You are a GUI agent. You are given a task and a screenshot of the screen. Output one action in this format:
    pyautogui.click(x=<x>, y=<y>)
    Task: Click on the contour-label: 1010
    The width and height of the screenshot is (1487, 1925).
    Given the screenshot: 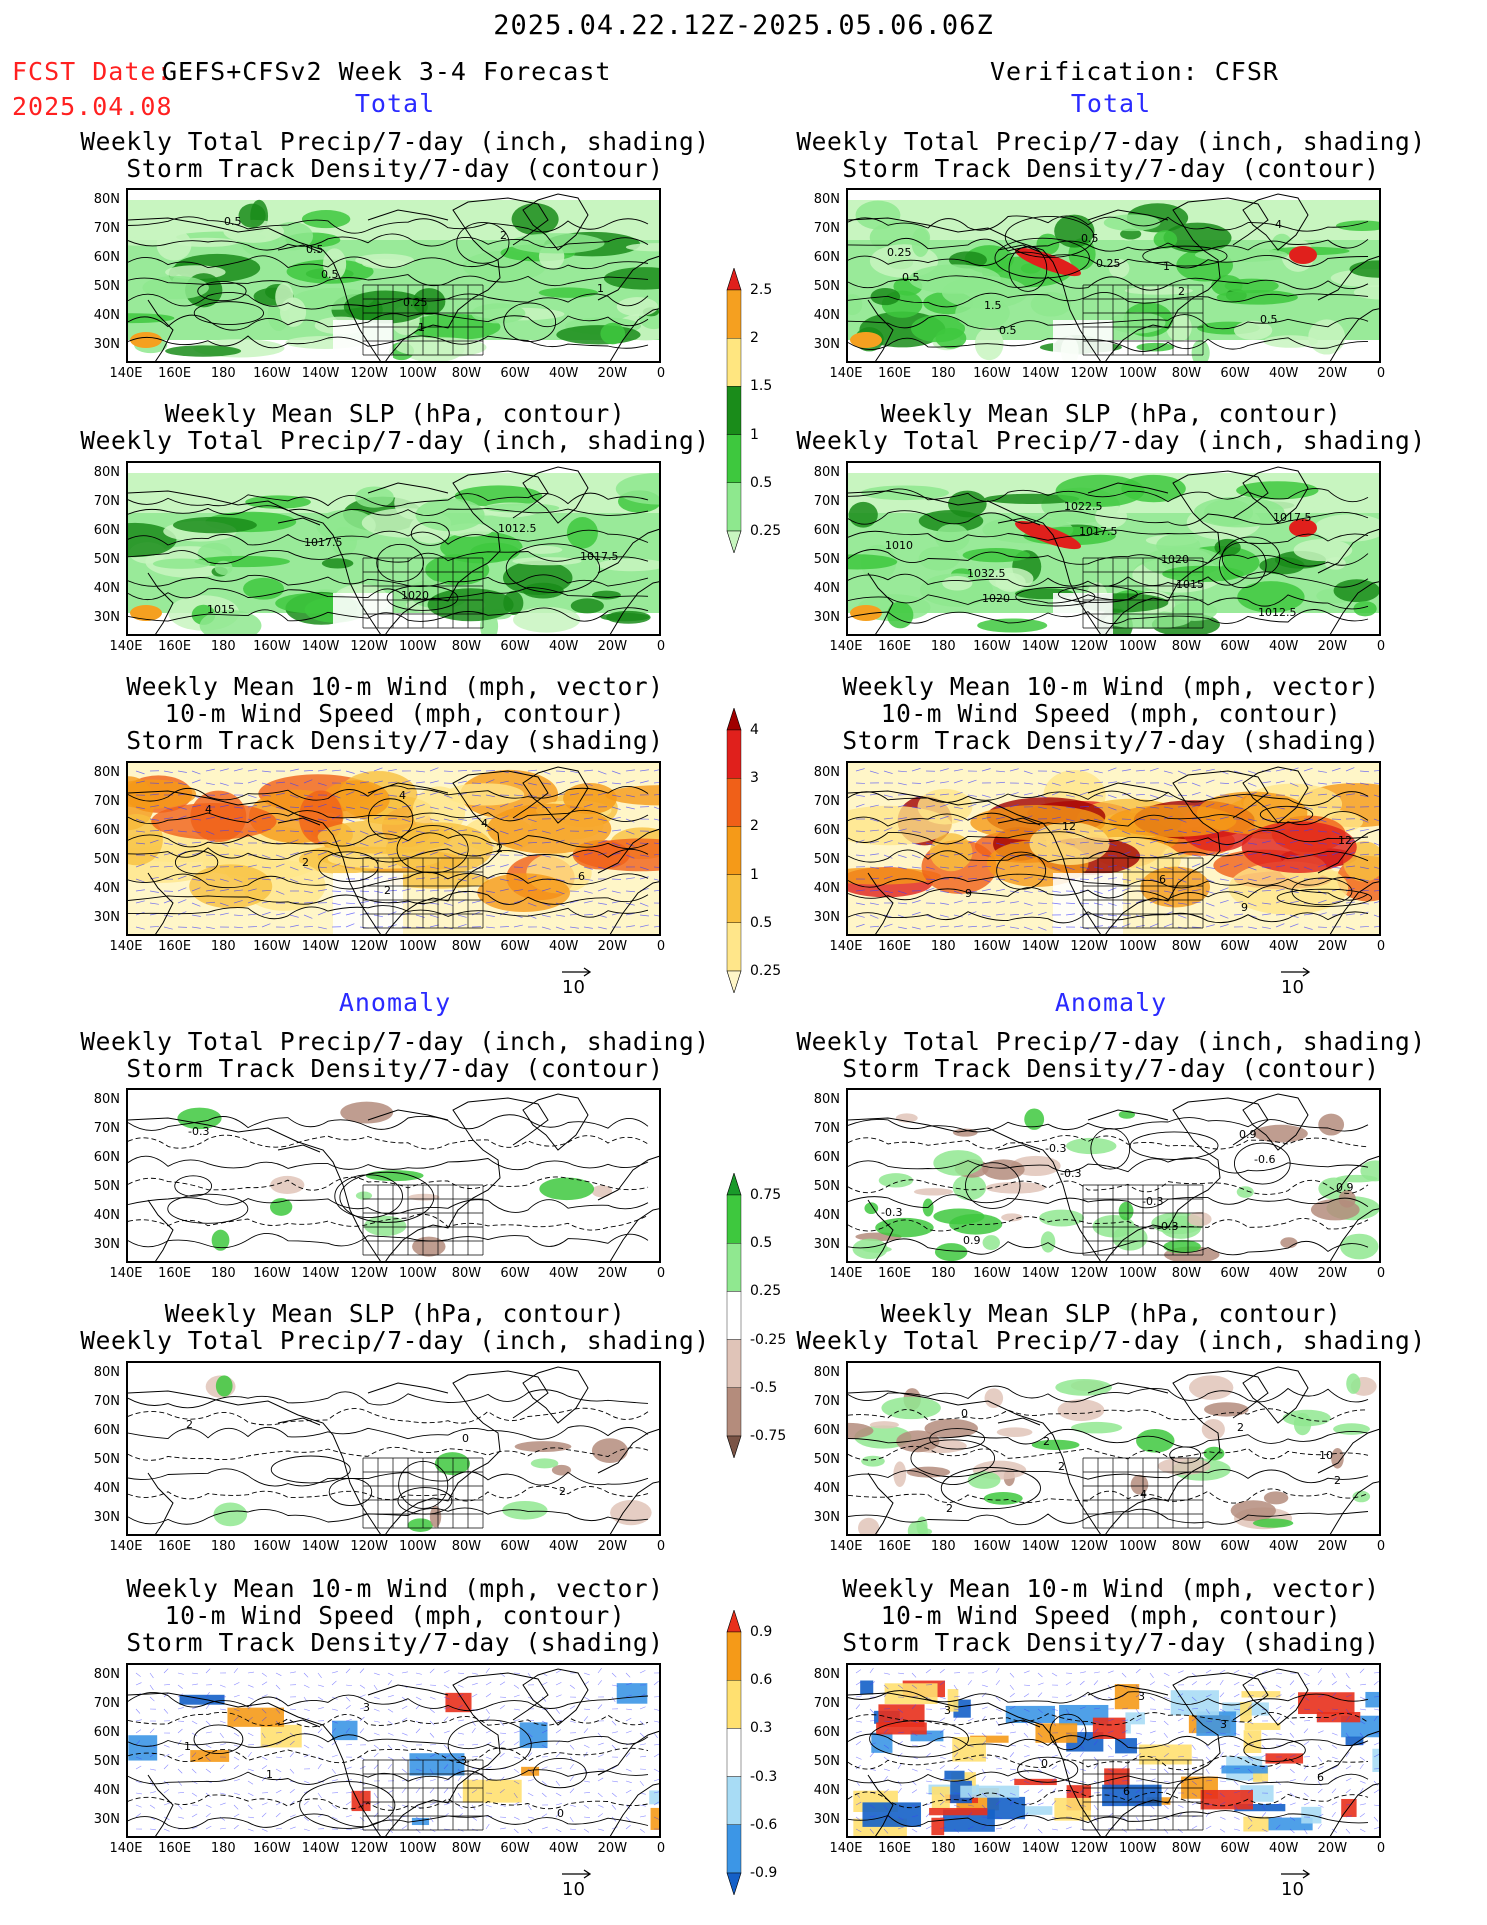 What is the action you would take?
    pyautogui.click(x=899, y=545)
    